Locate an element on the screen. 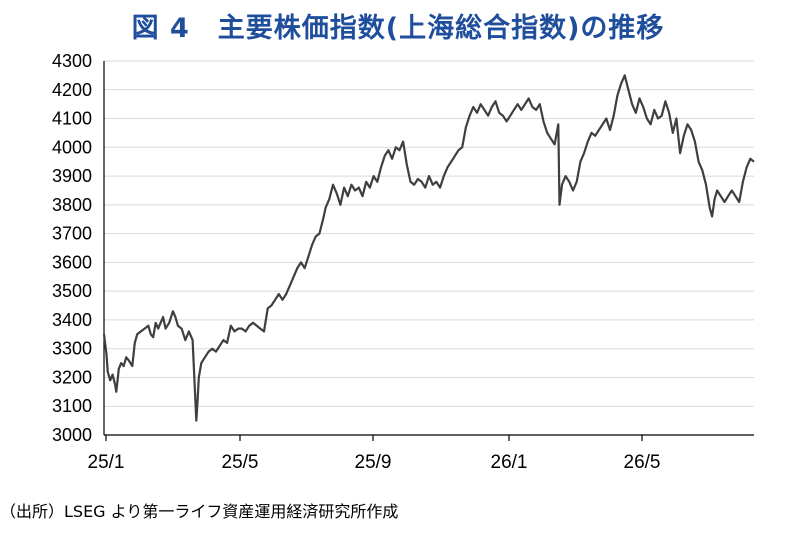 This screenshot has height=536, width=796. y-tick-label: 4200 is located at coordinates (72, 90).